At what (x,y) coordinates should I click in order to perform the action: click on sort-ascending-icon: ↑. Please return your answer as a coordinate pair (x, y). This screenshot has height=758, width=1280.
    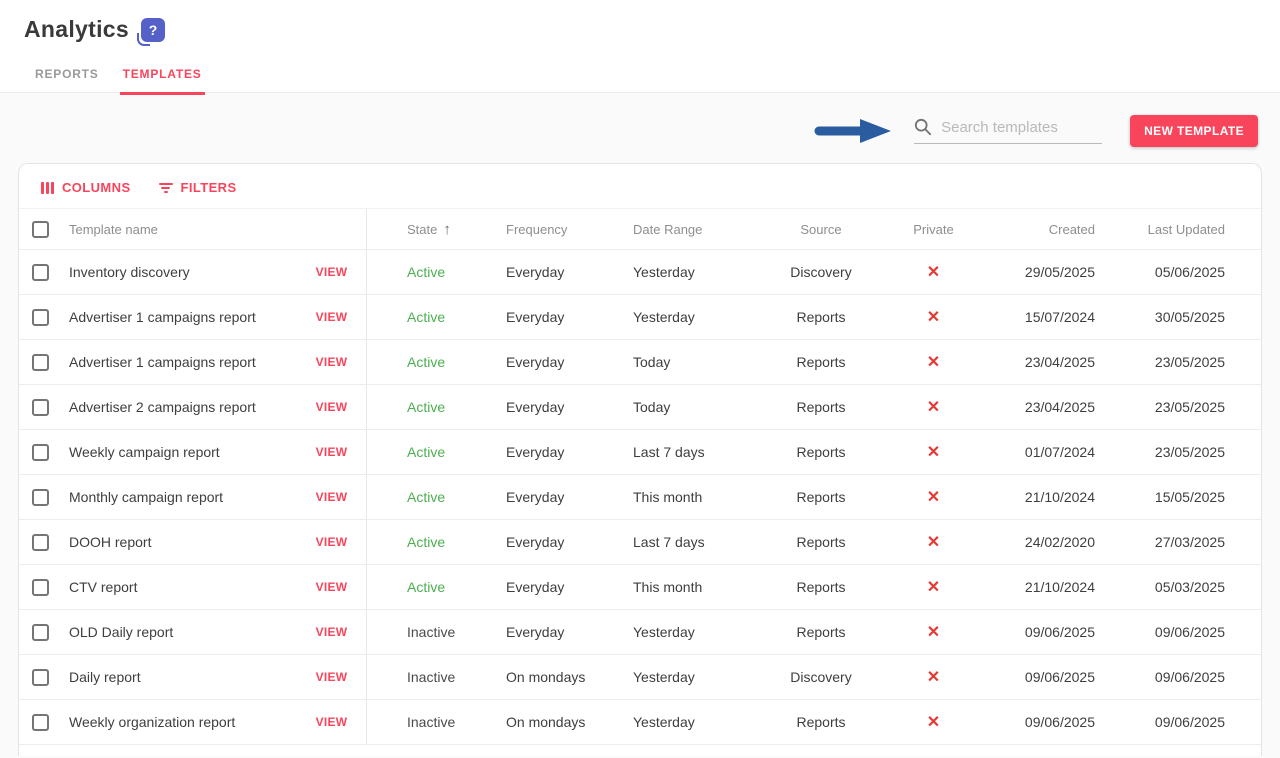
    Looking at the image, I should click on (447, 229).